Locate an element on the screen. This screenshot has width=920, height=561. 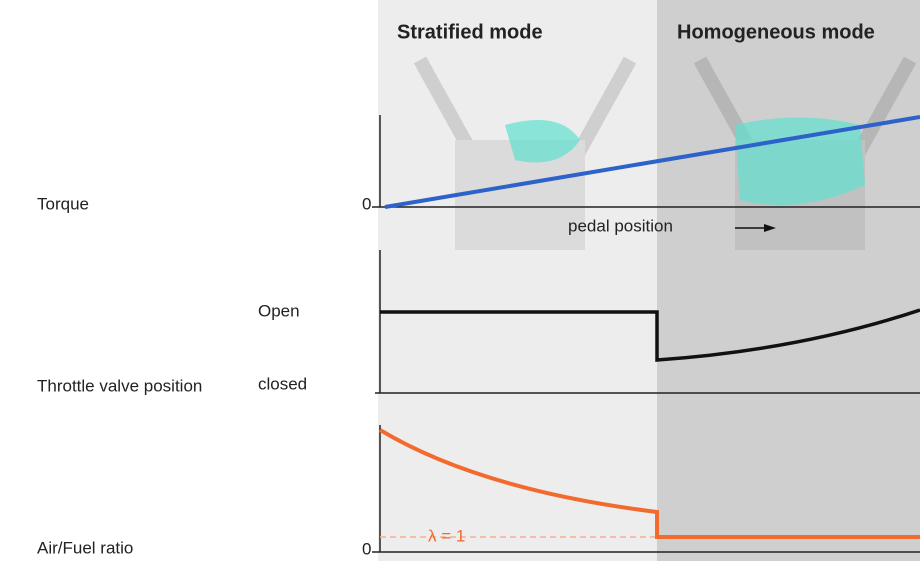
arrow-head is located at coordinates (770, 228).